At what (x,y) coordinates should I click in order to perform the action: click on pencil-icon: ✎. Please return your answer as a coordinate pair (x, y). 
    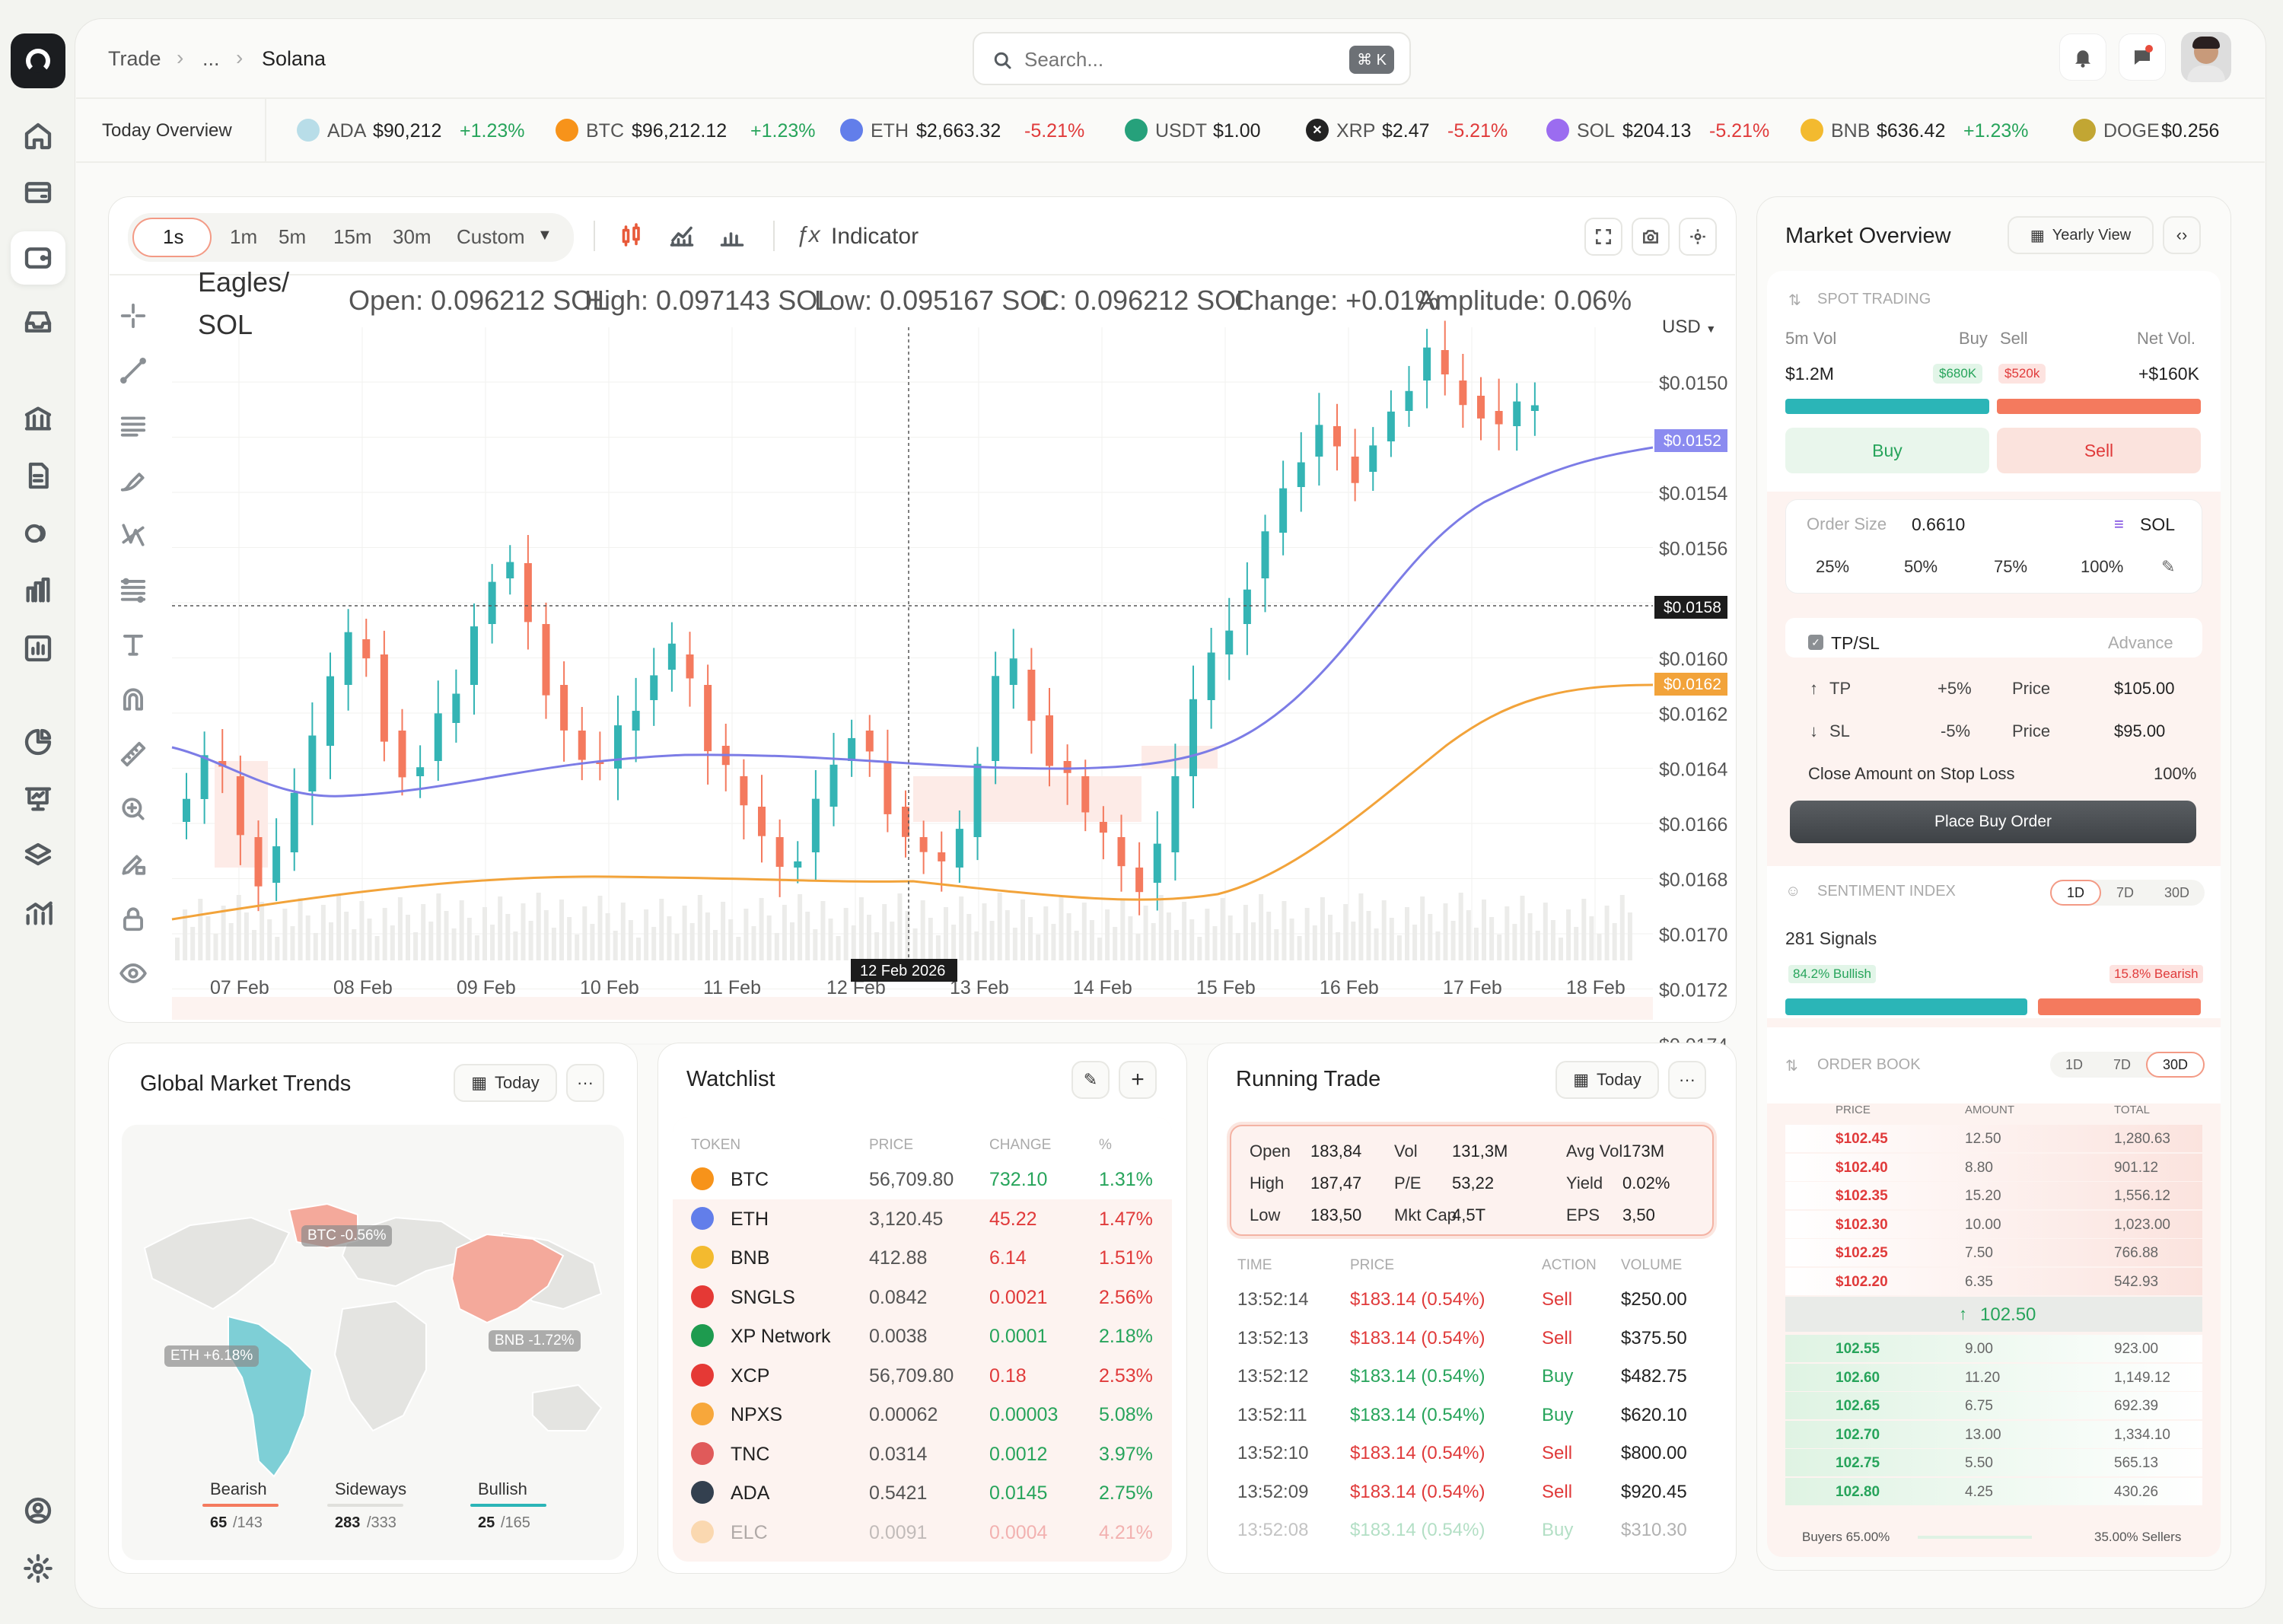
    Looking at the image, I should click on (2168, 566).